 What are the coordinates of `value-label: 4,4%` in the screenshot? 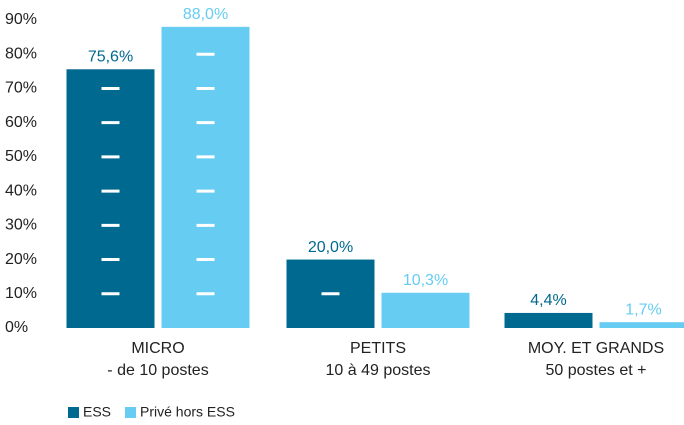 It's located at (548, 300).